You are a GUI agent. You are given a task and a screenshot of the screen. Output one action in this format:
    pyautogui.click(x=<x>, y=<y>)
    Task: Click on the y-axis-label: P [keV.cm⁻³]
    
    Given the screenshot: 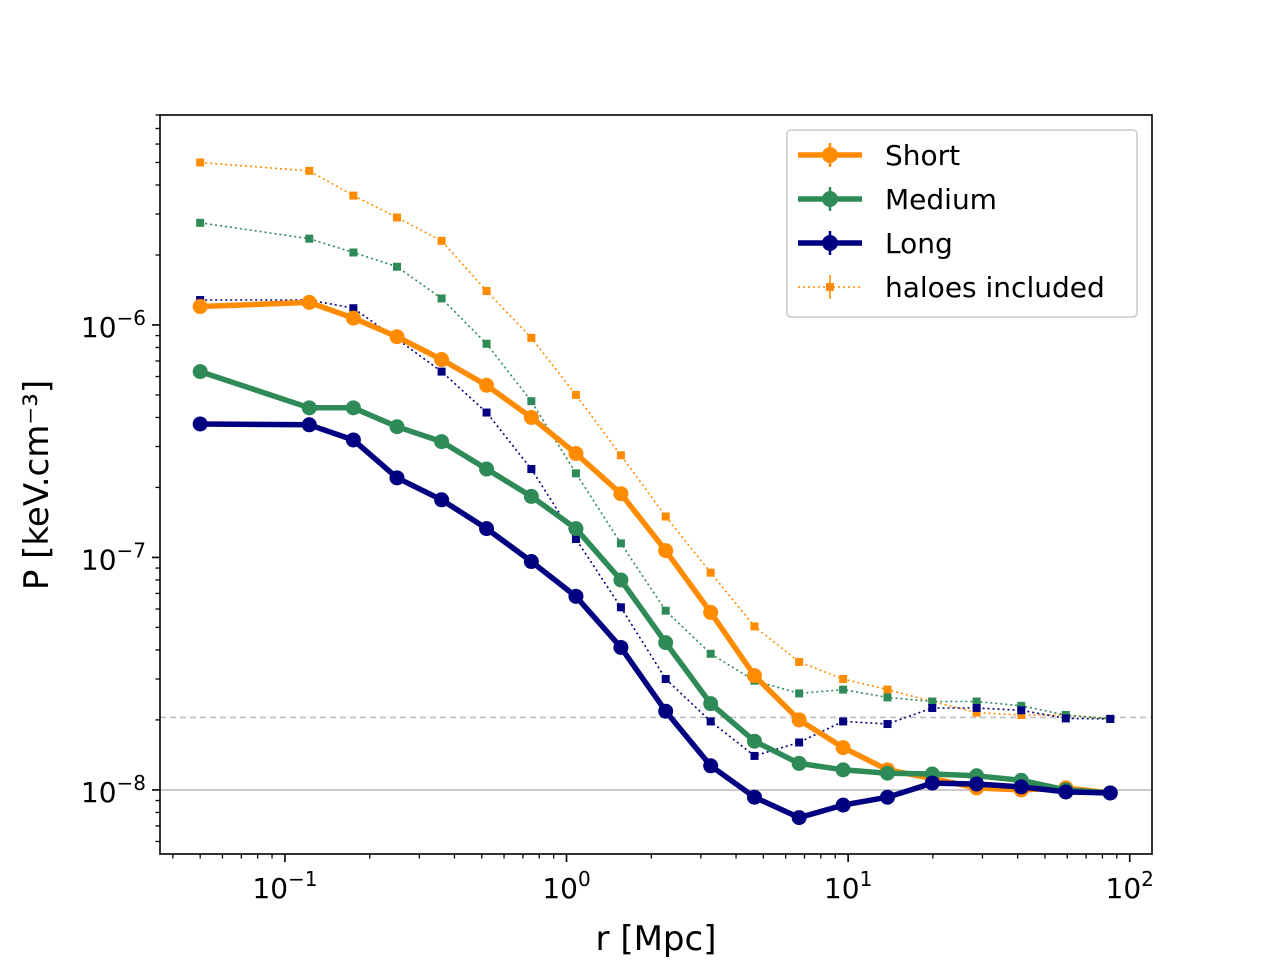 What is the action you would take?
    pyautogui.click(x=37, y=485)
    